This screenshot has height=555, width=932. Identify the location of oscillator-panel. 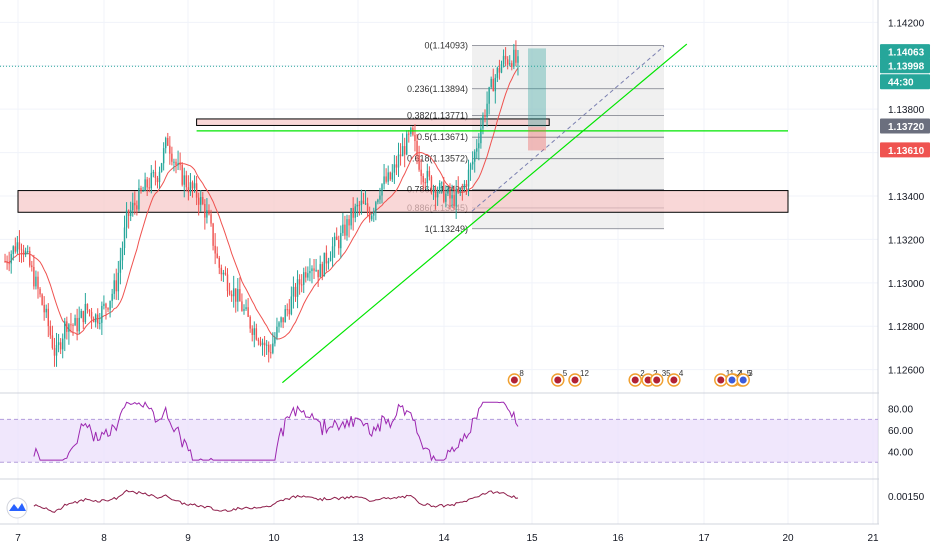
(276, 501).